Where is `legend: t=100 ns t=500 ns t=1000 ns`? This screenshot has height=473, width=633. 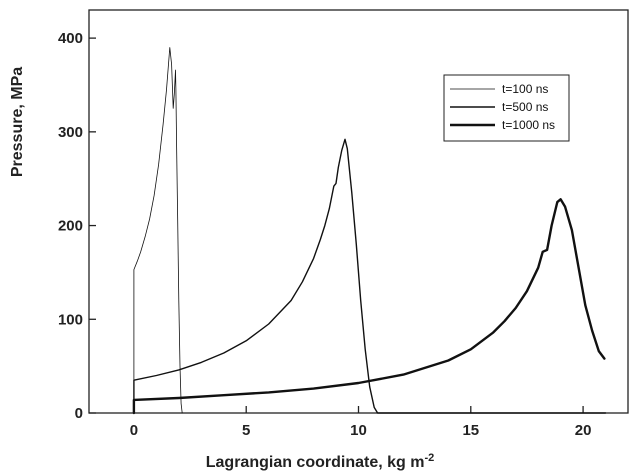
legend: t=100 ns t=500 ns t=1000 ns is located at coordinates (506, 108).